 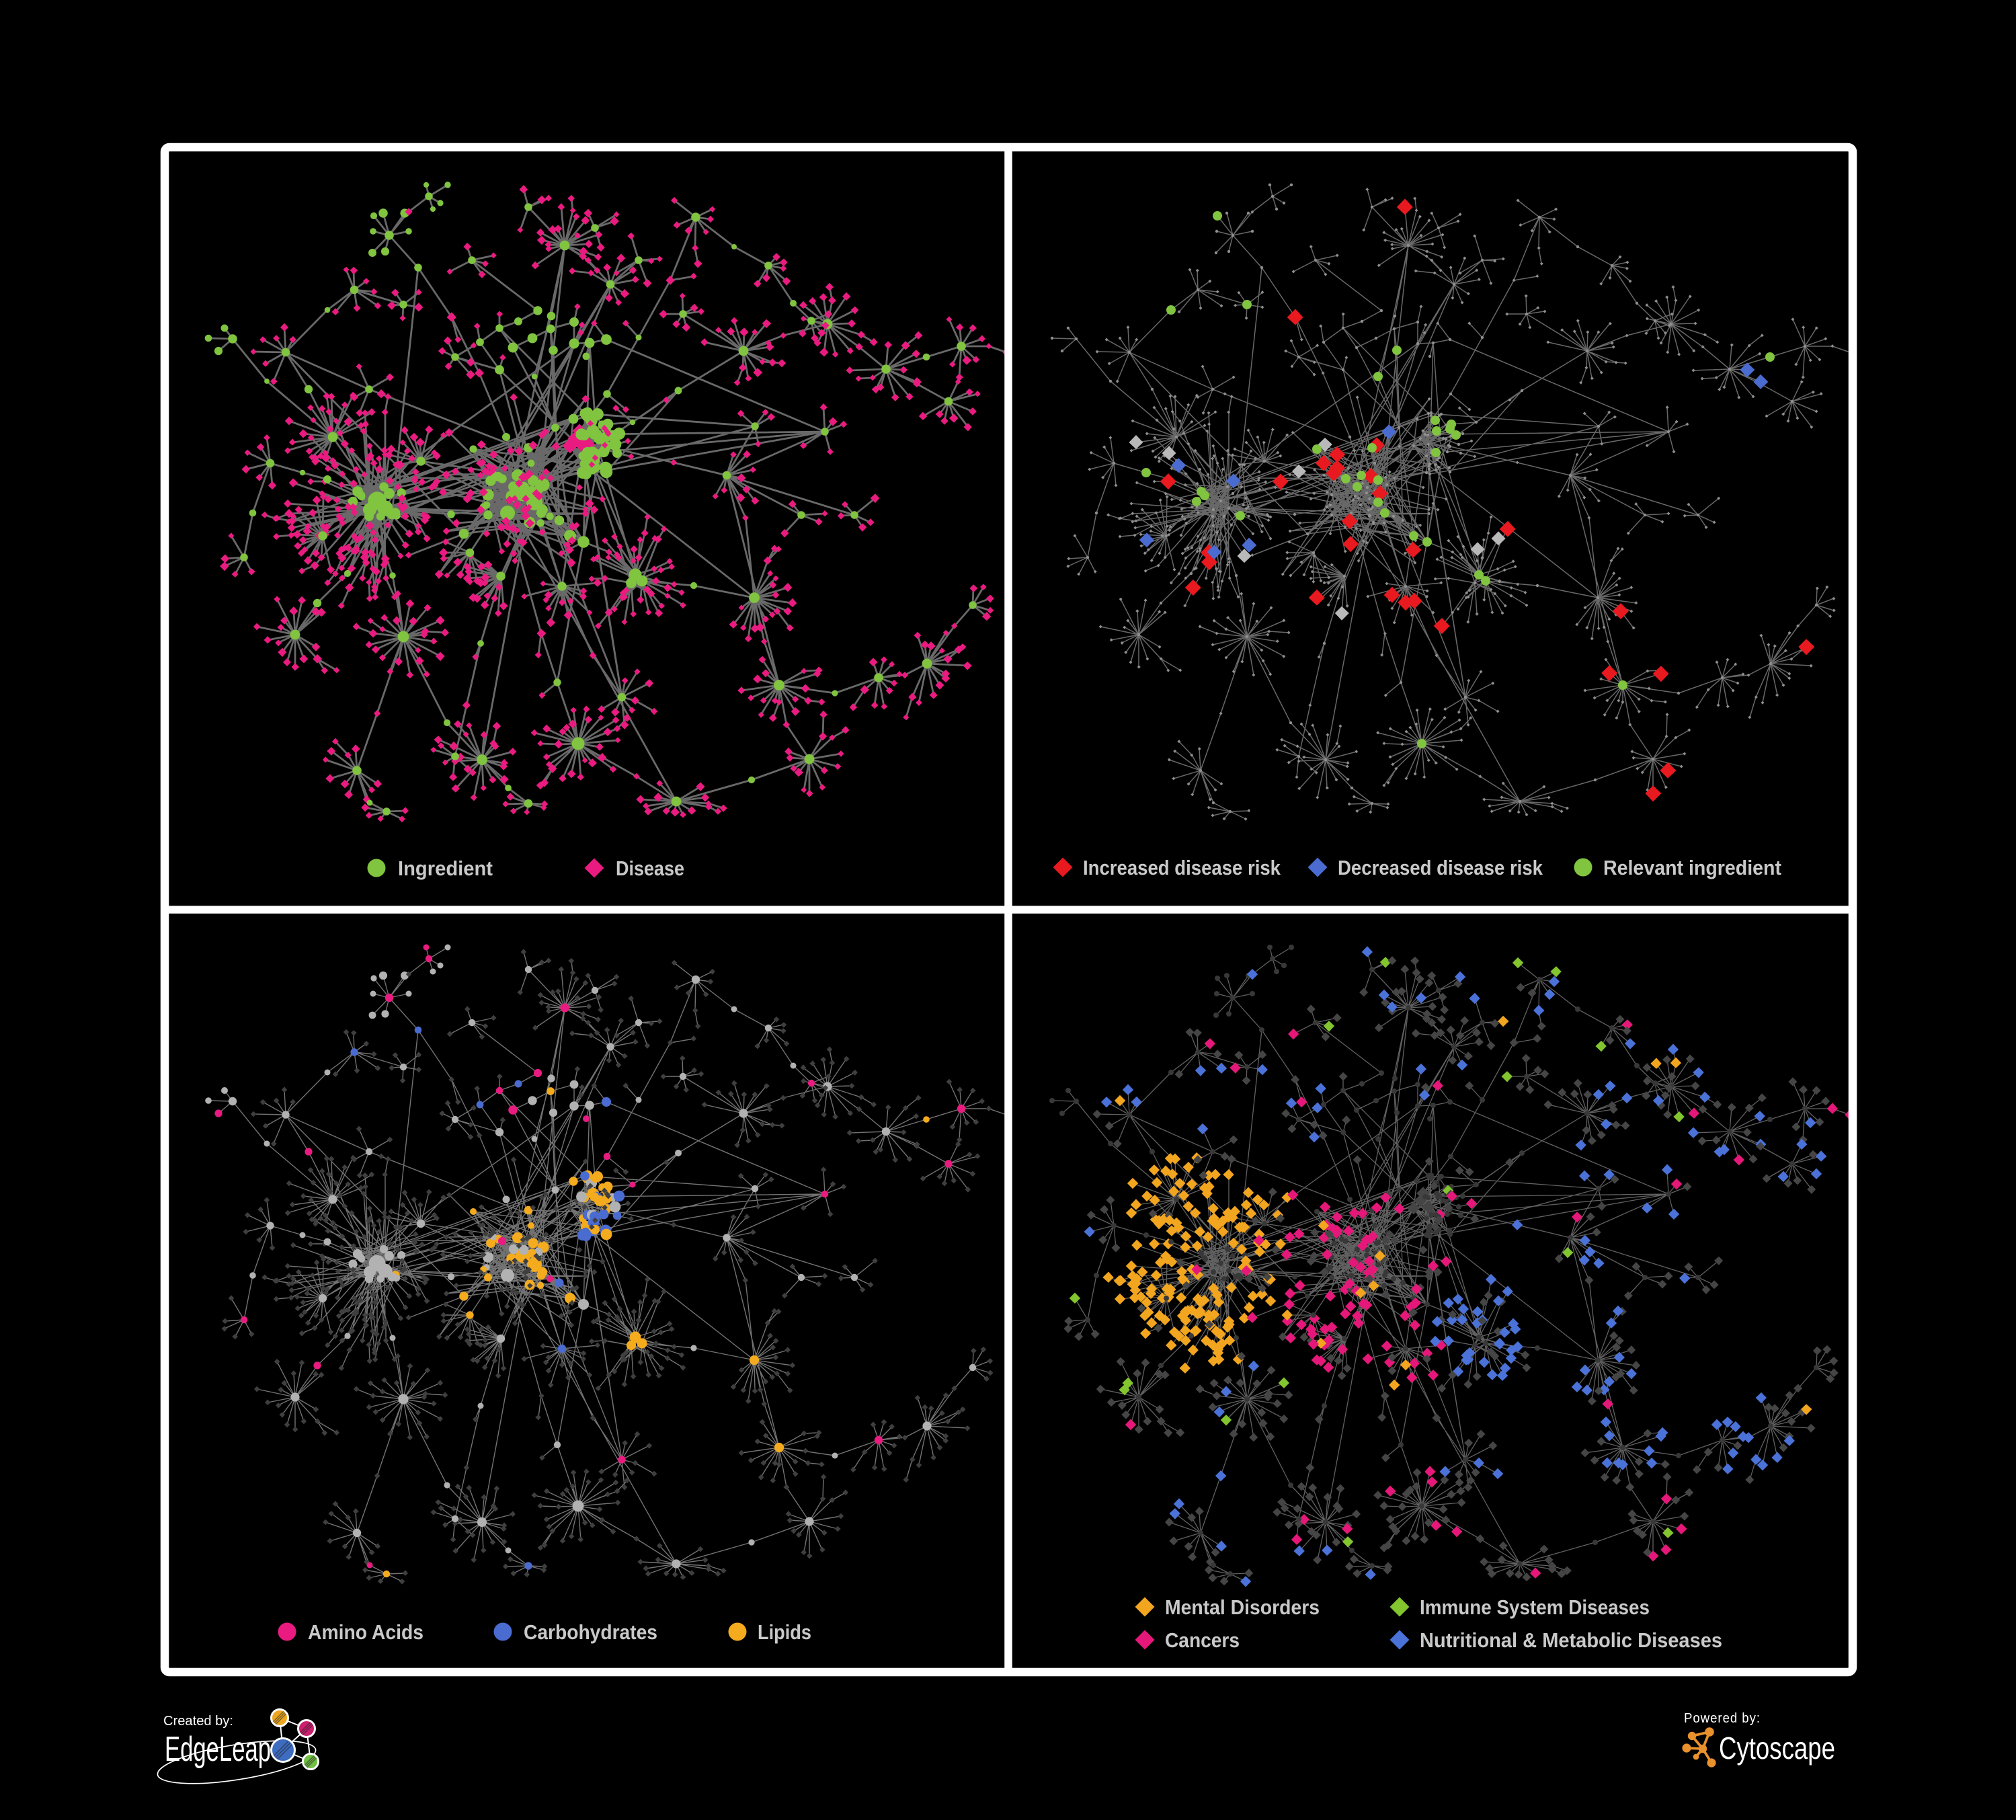 What do you see at coordinates (1722, 1718) in the screenshot?
I see `svg-text: Powered by:` at bounding box center [1722, 1718].